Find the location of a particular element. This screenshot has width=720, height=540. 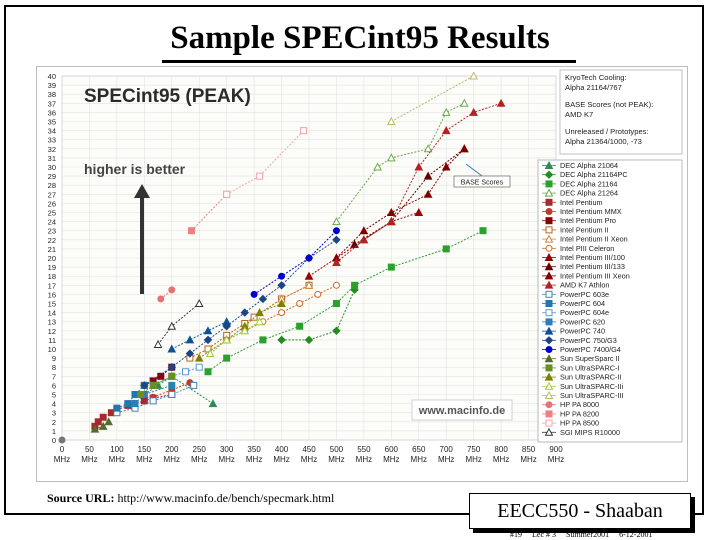

x-tick-label: 150 is located at coordinates (145, 449).